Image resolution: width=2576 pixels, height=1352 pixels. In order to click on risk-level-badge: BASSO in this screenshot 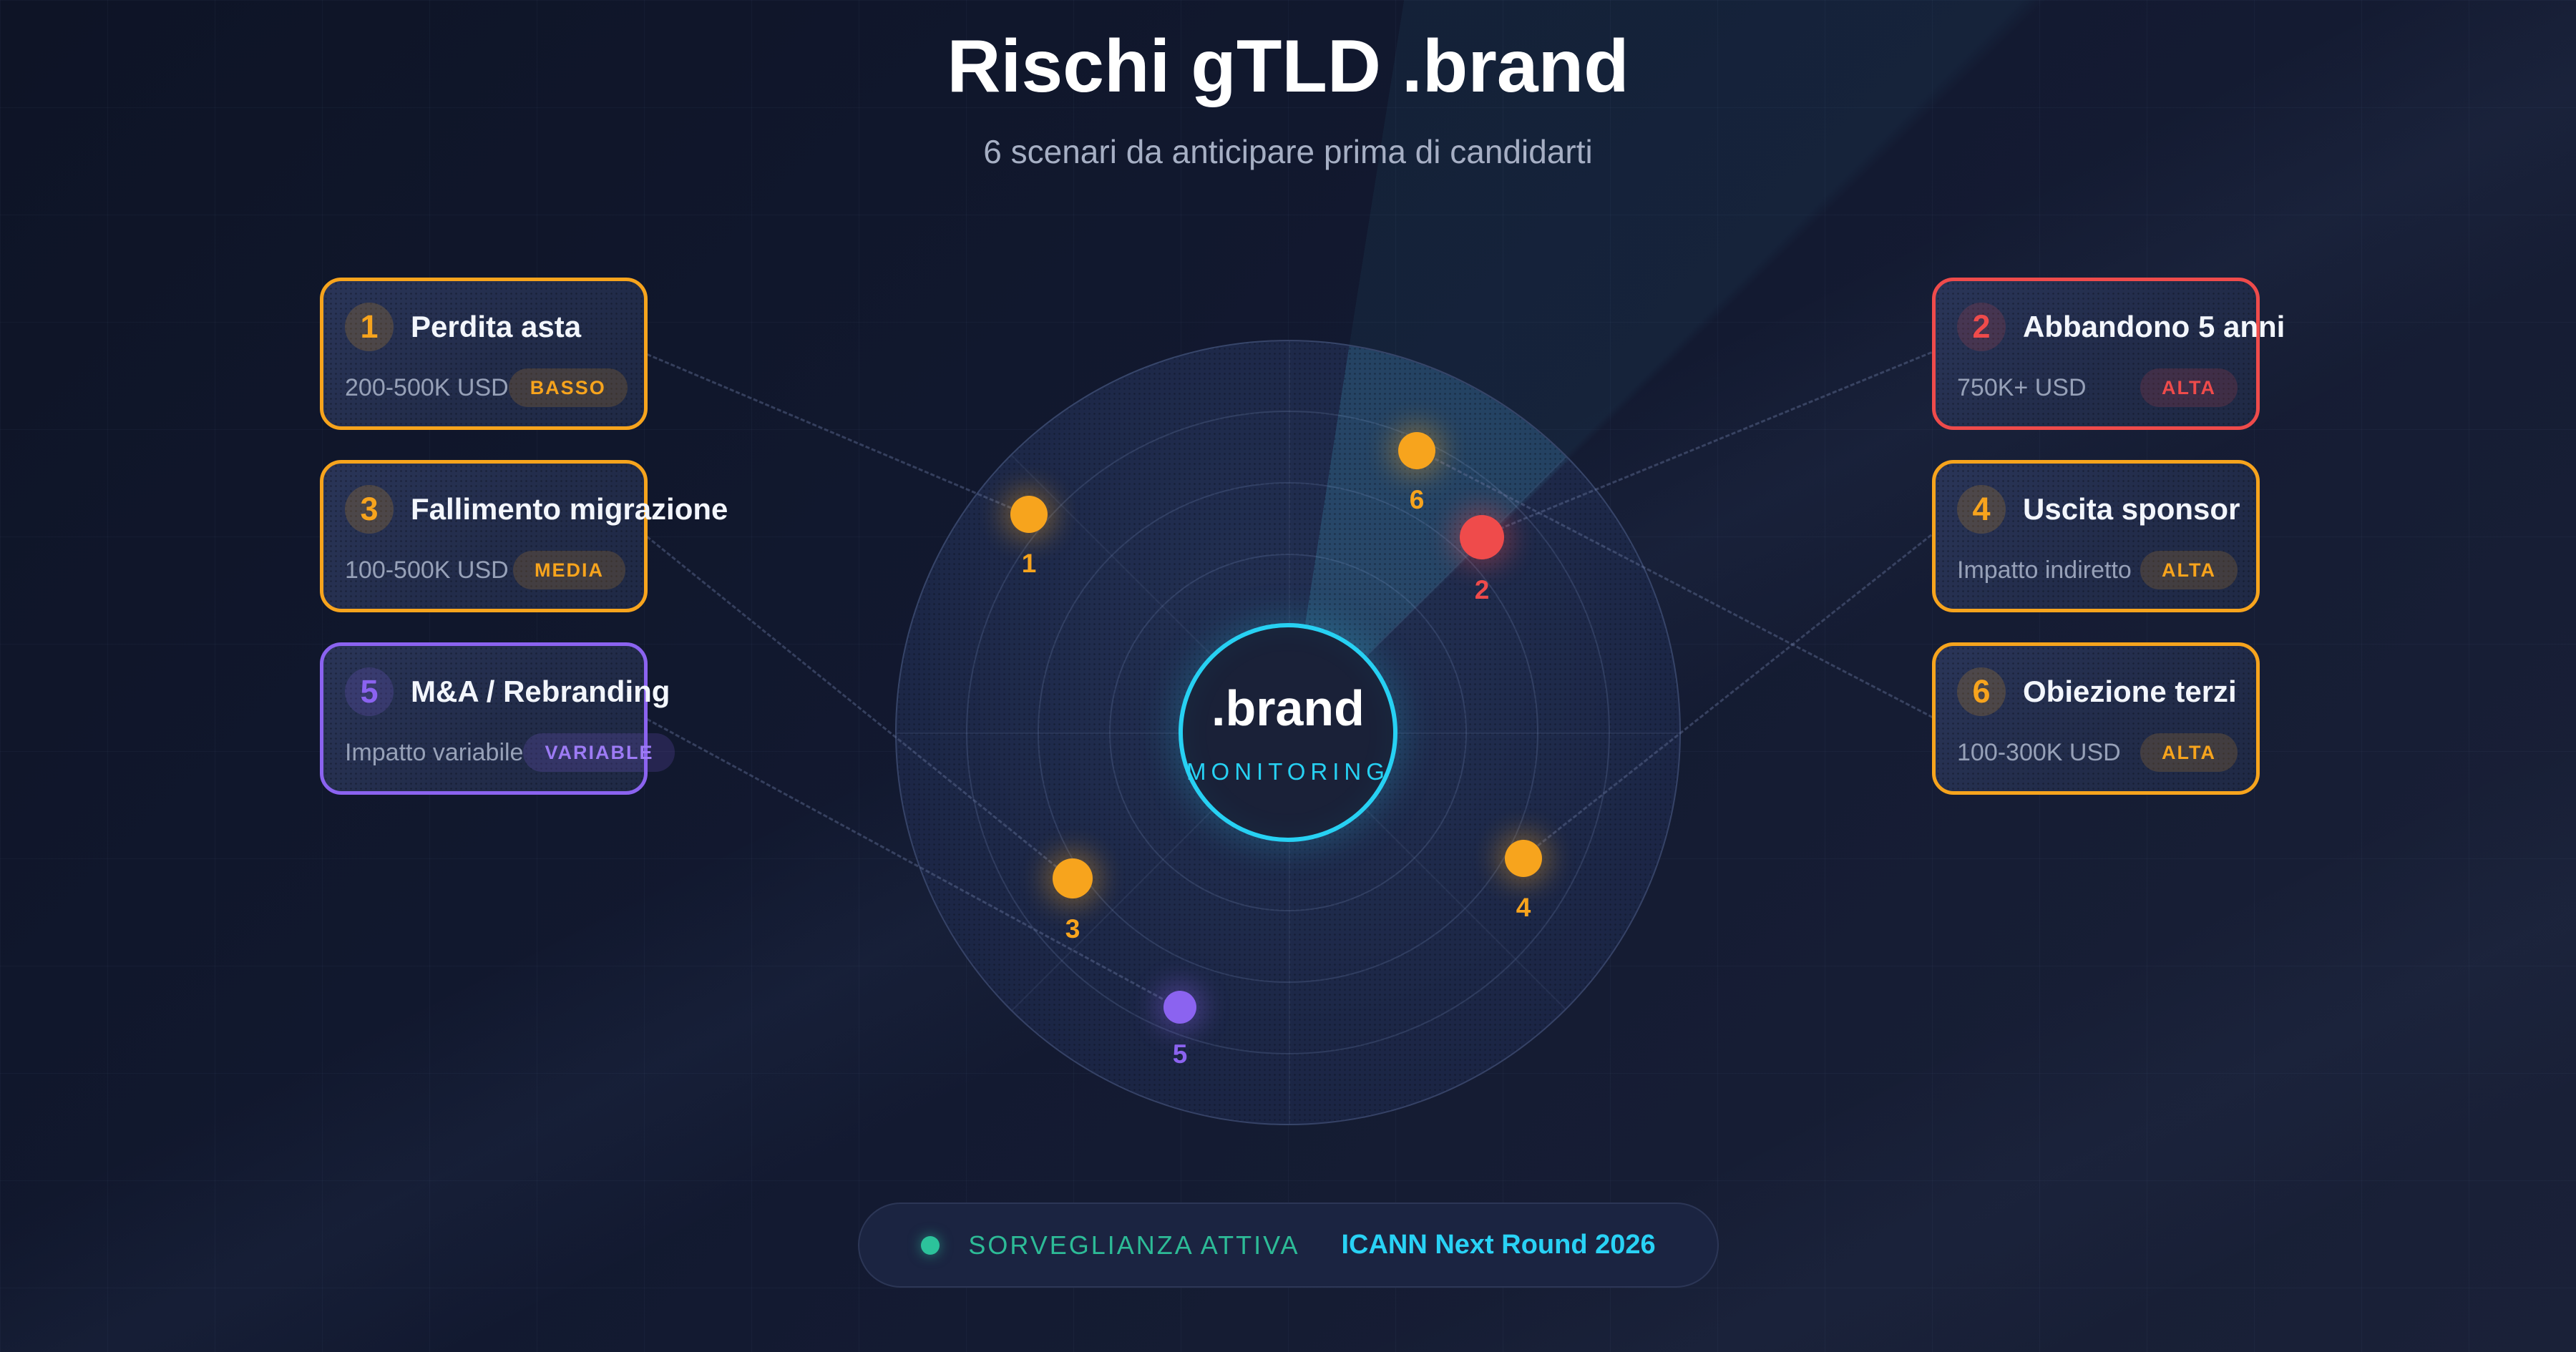, I will do `click(568, 388)`.